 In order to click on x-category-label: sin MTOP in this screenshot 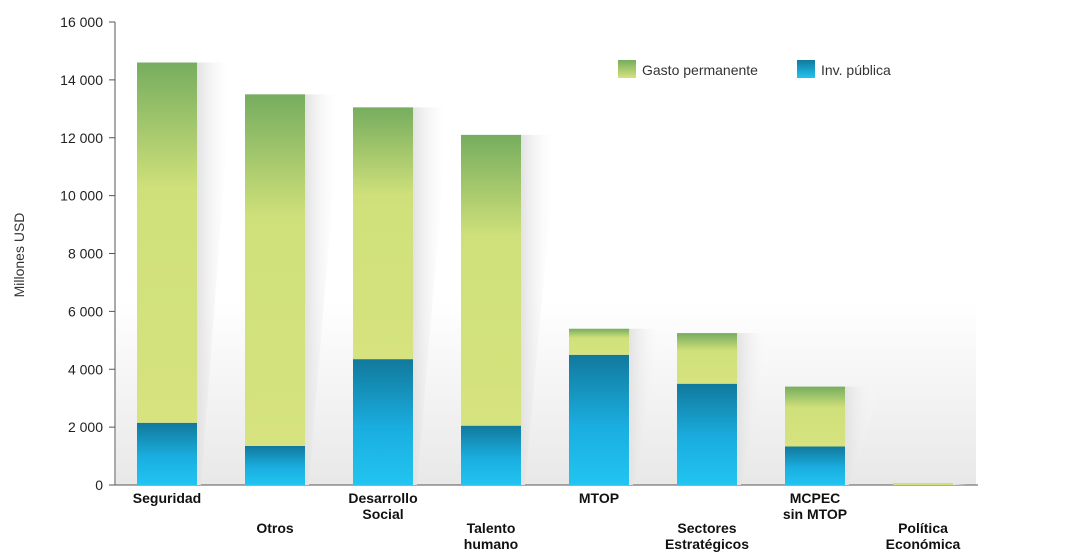, I will do `click(815, 514)`.